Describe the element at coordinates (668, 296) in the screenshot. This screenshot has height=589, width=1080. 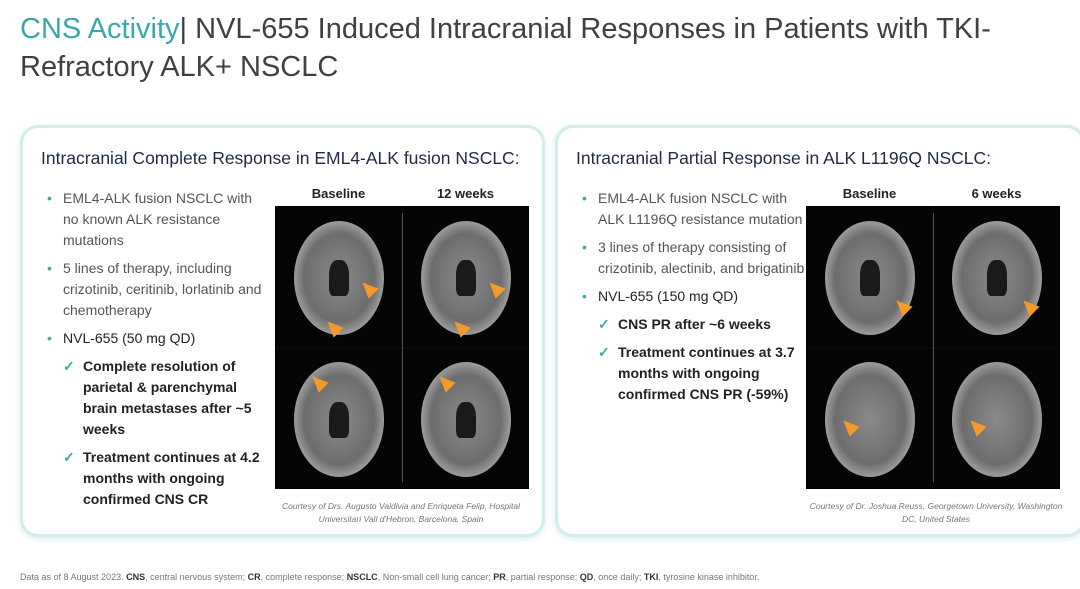
I see `bullet-text: NVL-655 (150 mg QD)` at that location.